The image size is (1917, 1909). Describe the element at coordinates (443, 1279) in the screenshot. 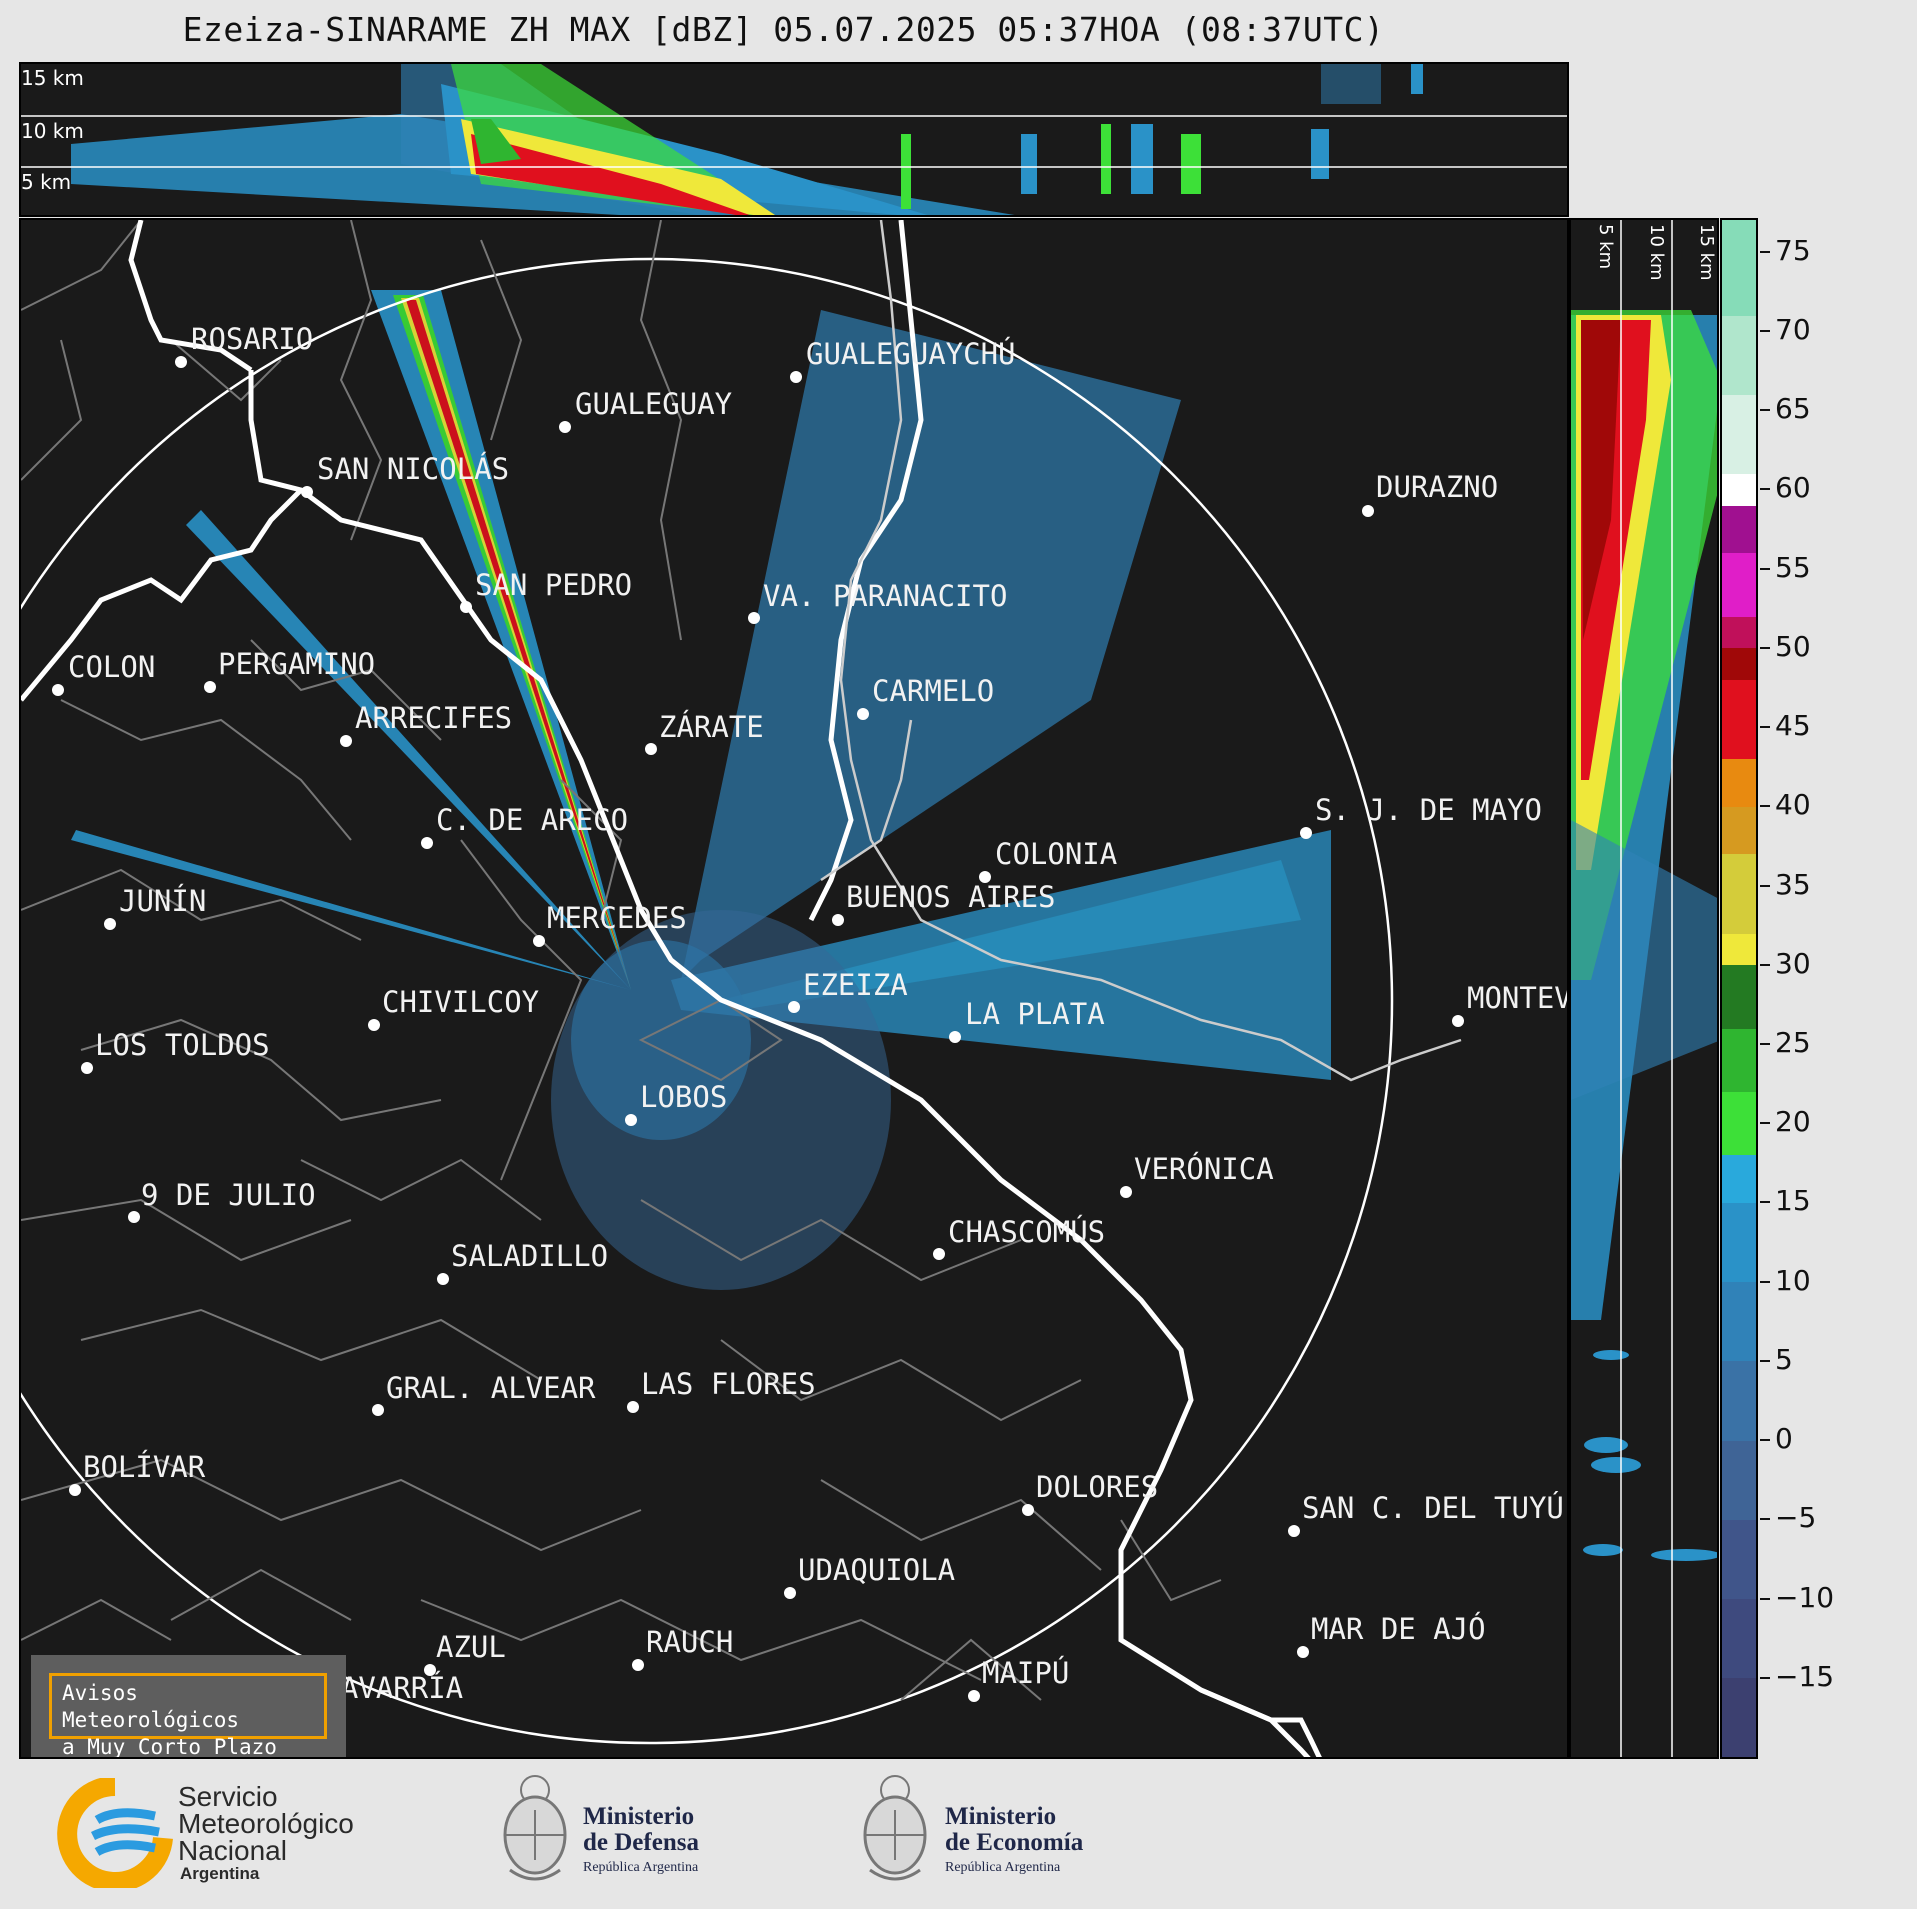

I see `city-dot-saladillo` at that location.